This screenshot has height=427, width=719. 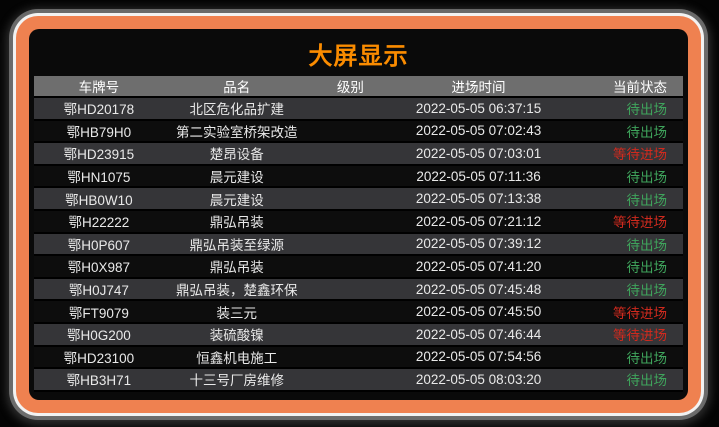 What do you see at coordinates (358, 222) in the screenshot?
I see `table-row: 鄂H22222 鼎弘吊装 2022-05-05 07:21:12 等待进场` at bounding box center [358, 222].